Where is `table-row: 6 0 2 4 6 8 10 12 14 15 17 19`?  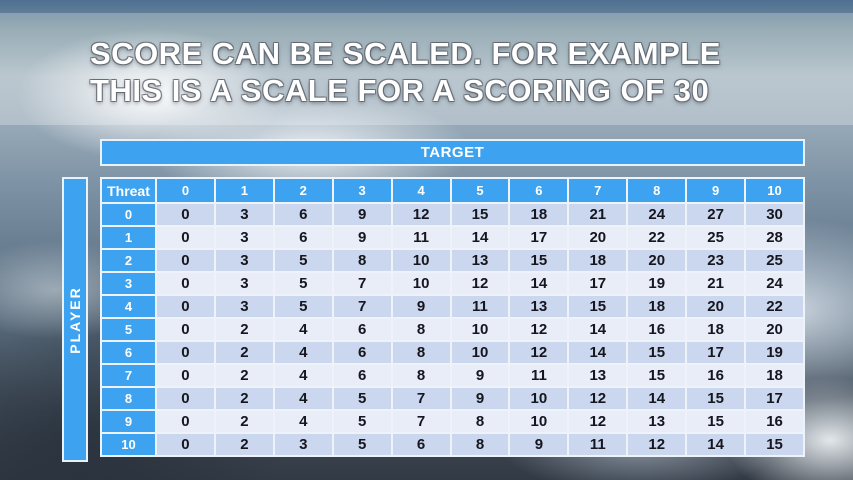
table-row: 6 0 2 4 6 8 10 12 14 15 17 19 is located at coordinates (452, 352).